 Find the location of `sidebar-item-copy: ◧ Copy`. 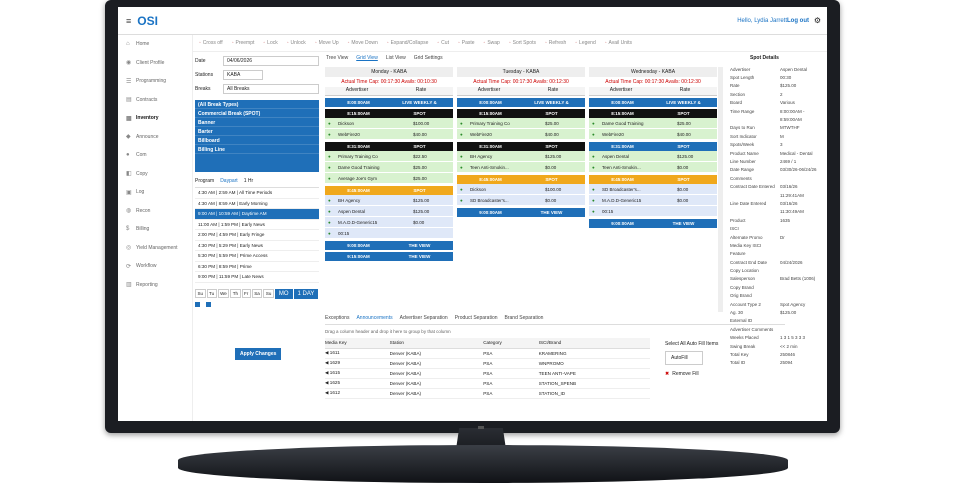

sidebar-item-copy: ◧ Copy is located at coordinates (155, 174).